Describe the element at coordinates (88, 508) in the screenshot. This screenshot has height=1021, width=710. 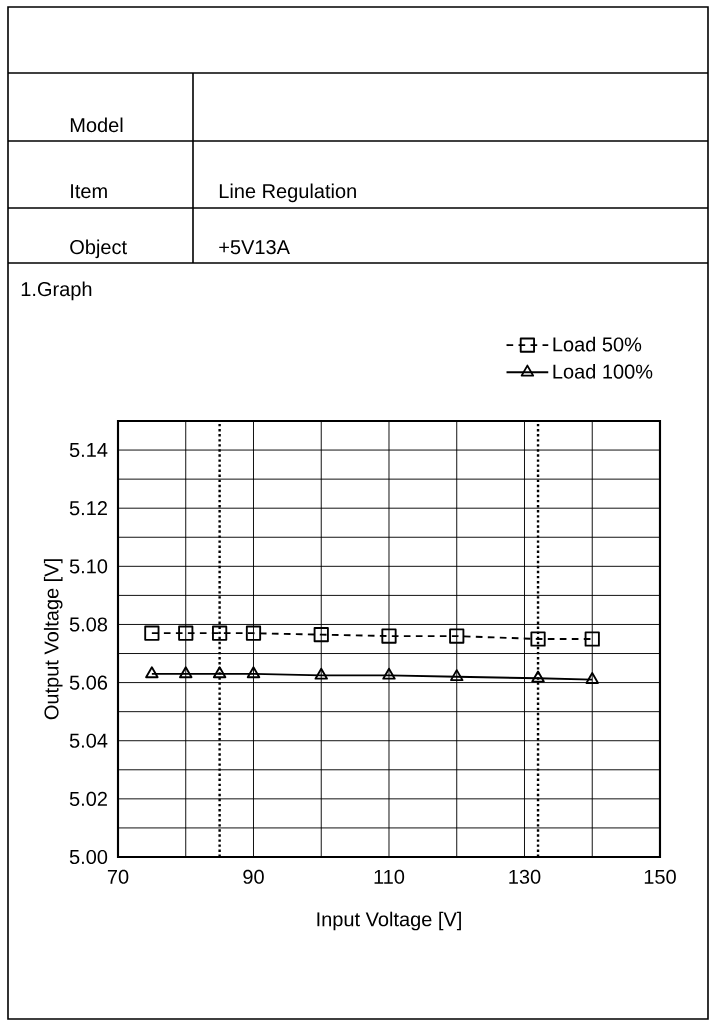
I see `y-tick-label: 5.12` at that location.